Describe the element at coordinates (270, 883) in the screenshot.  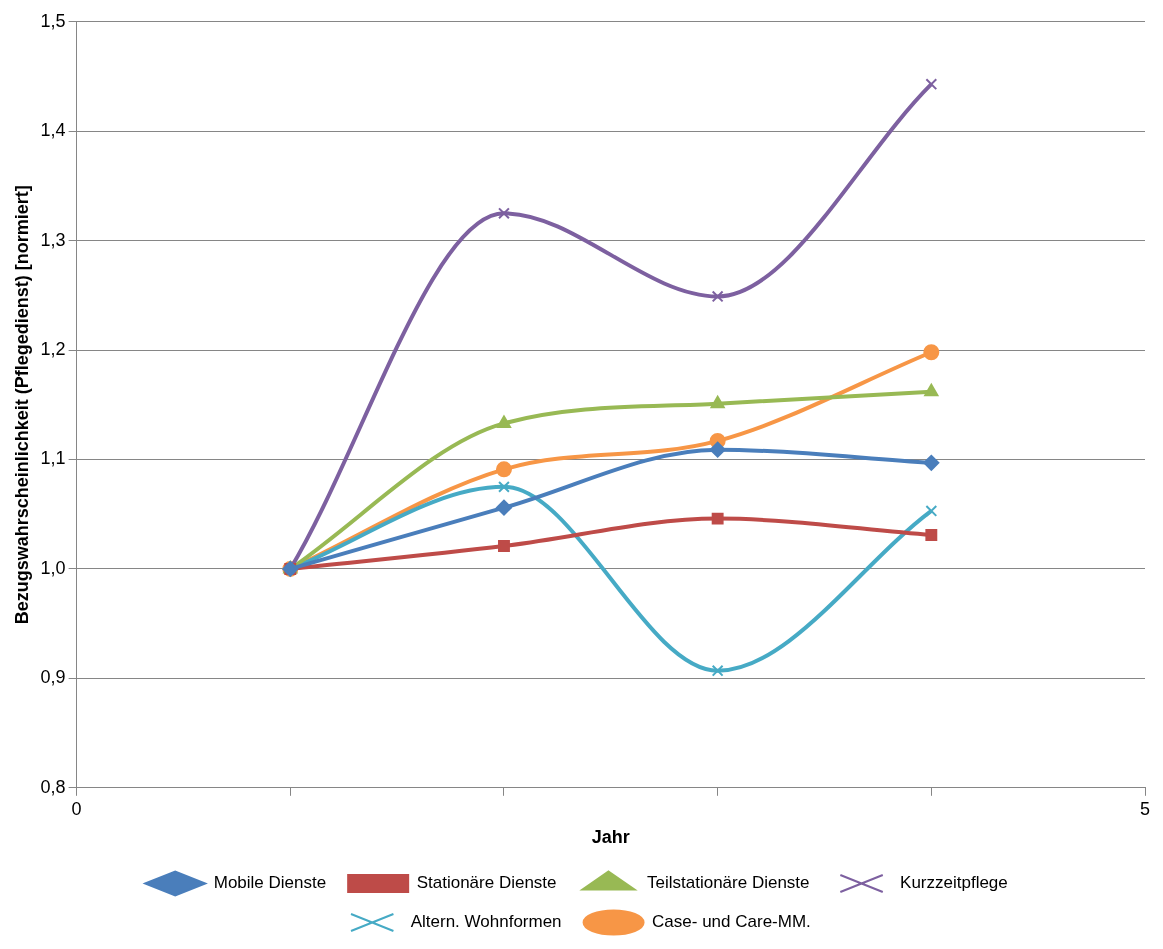
I see `legend-label: Mobile Dienste` at that location.